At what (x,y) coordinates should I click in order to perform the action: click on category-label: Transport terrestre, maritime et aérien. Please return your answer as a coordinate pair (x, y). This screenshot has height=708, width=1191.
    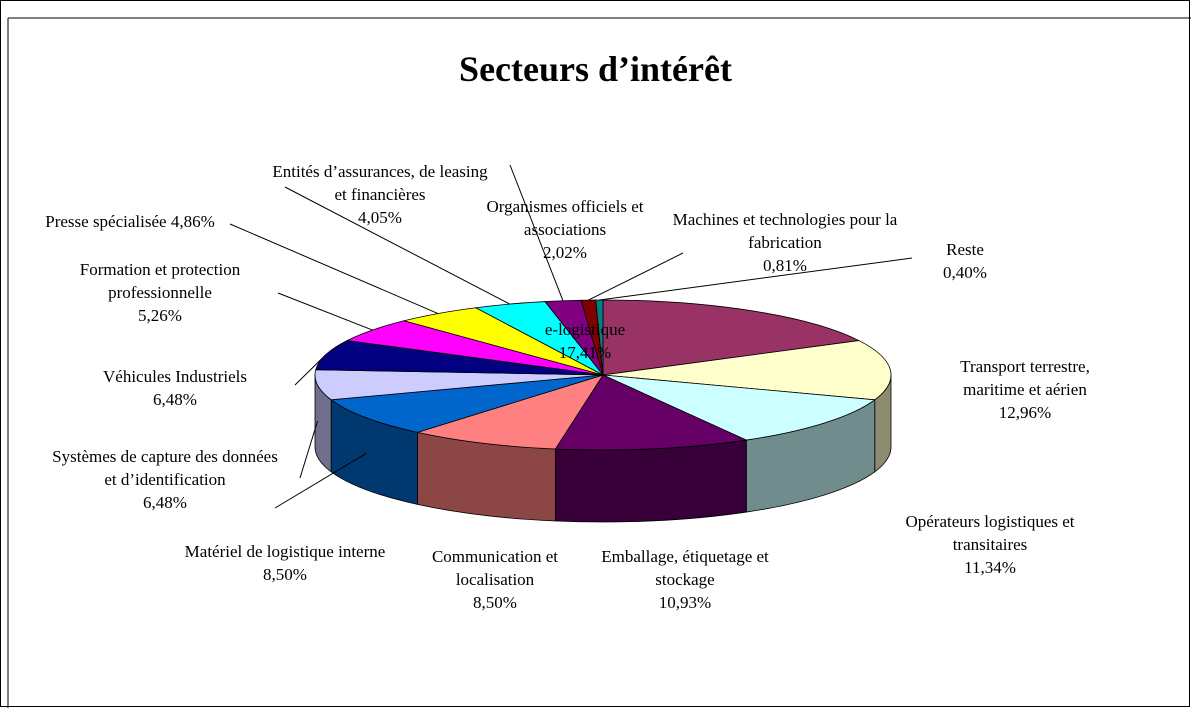
    Looking at the image, I should click on (1025, 378).